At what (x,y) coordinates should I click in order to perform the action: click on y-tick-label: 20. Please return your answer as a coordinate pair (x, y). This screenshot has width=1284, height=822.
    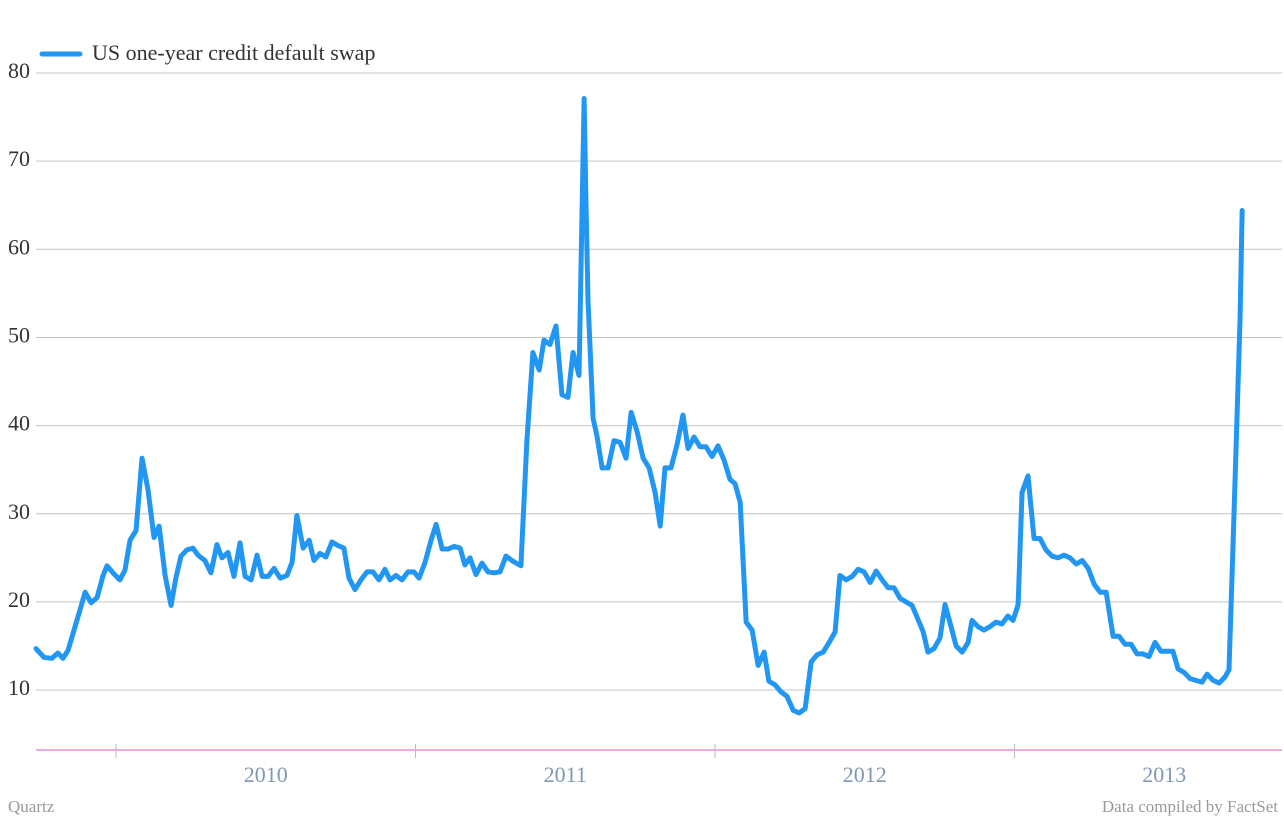
    Looking at the image, I should click on (19, 599).